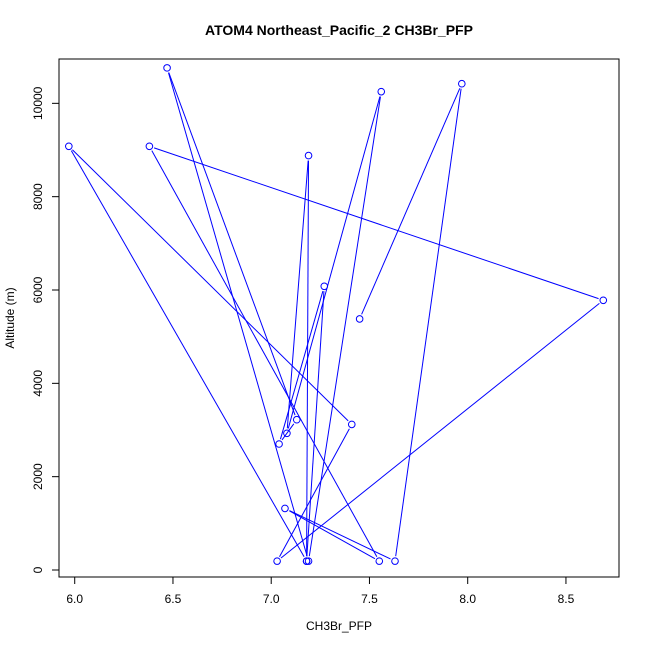 The height and width of the screenshot is (650, 650). Describe the element at coordinates (339, 626) in the screenshot. I see `x-axis-label: CH3Br_PFP` at that location.